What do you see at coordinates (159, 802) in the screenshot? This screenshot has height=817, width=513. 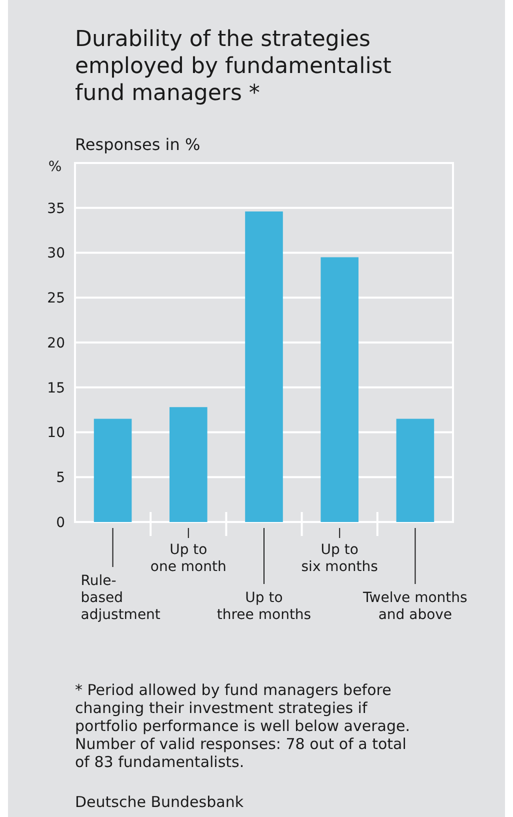 I see `text: Deutsche Bundesbank` at bounding box center [159, 802].